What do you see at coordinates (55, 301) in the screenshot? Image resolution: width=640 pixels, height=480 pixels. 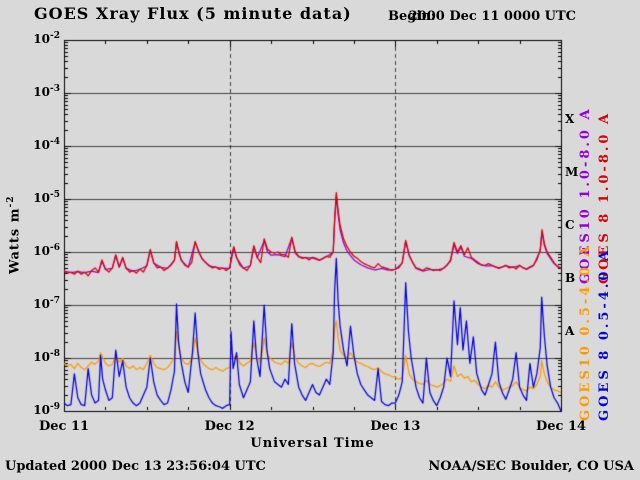 I see `y-tick-exponent: -7` at bounding box center [55, 301].